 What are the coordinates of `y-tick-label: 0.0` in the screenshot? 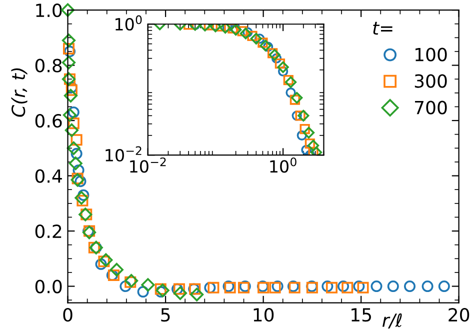 It's located at (48, 287).